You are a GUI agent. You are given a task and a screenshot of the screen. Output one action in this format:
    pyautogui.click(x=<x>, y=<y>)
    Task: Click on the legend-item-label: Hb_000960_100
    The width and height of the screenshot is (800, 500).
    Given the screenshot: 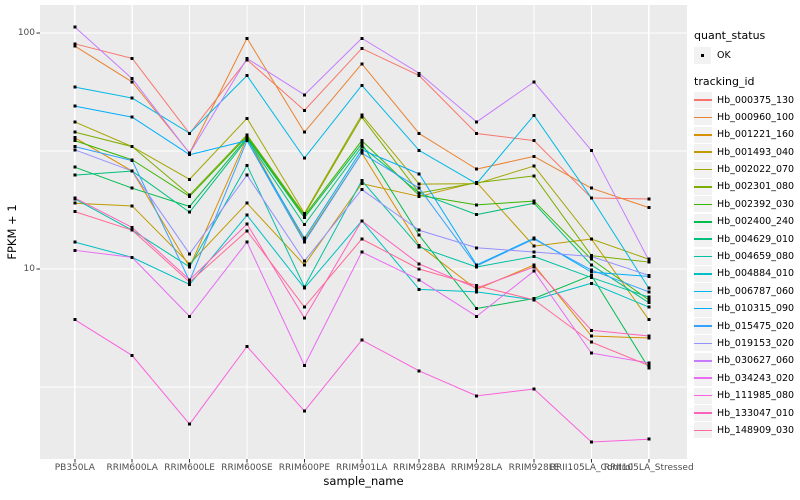 What is the action you would take?
    pyautogui.click(x=756, y=117)
    